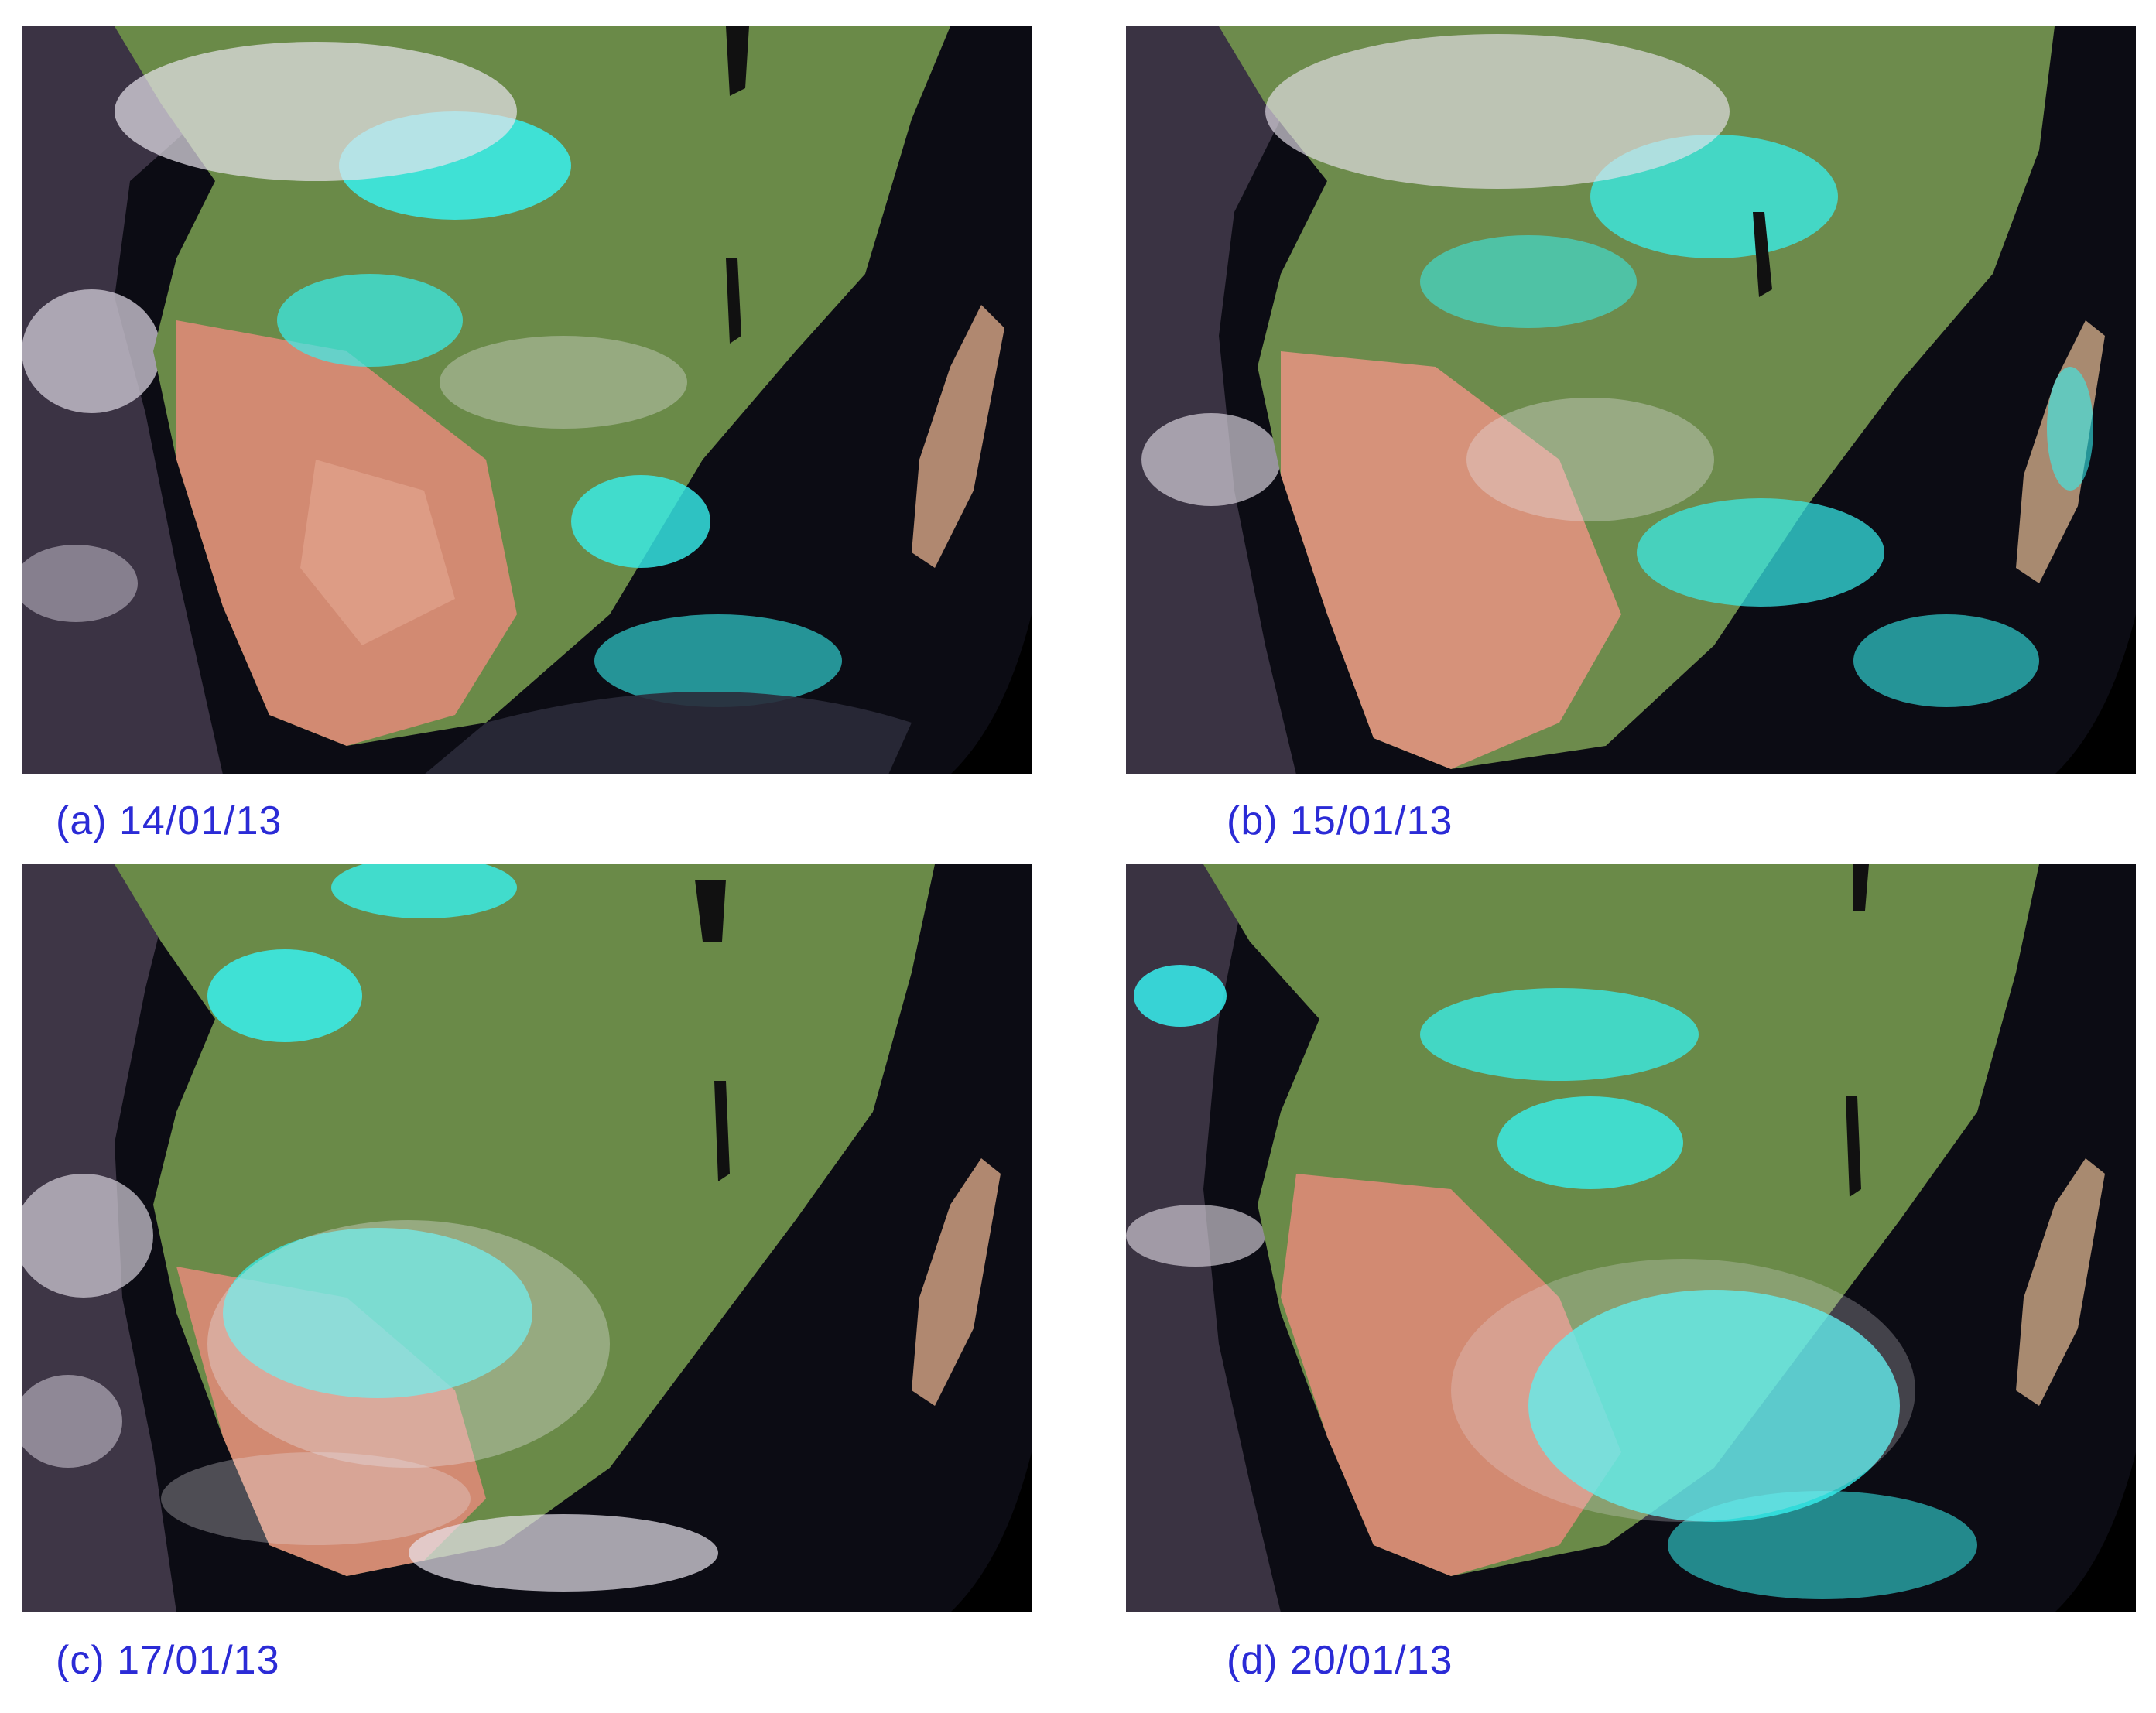 The image size is (2156, 1713). Describe the element at coordinates (168, 1661) in the screenshot. I see `caption-c: (c) 17/01/13` at that location.